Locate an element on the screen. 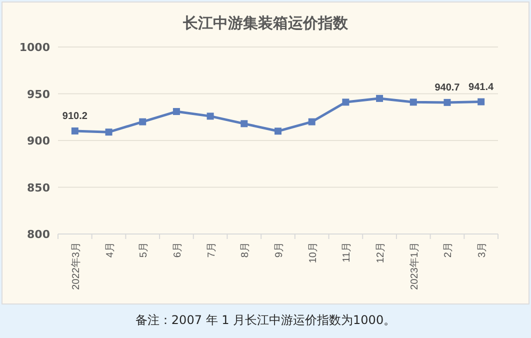 This screenshot has width=531, height=338. x-tick-label: 12月 is located at coordinates (381, 253).